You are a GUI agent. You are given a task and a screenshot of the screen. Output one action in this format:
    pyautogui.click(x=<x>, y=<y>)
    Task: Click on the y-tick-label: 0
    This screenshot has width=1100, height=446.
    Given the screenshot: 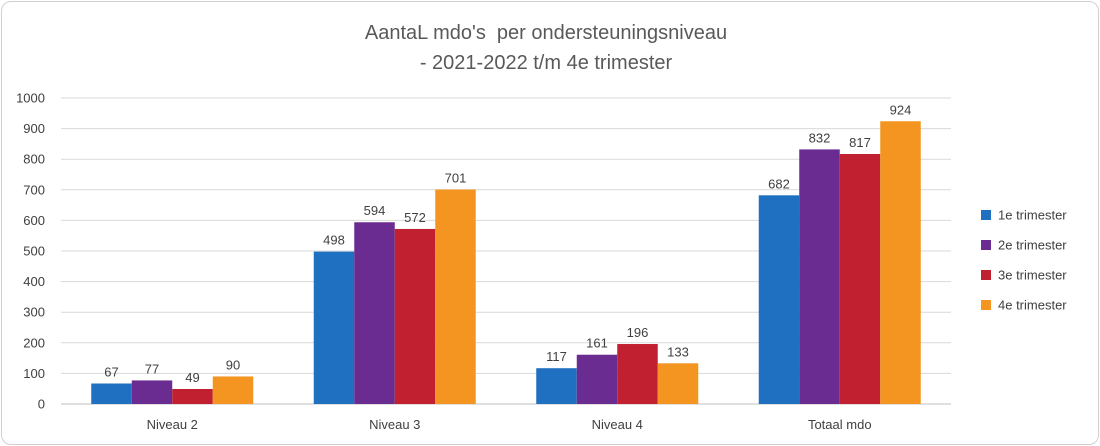 What is the action you would take?
    pyautogui.click(x=41, y=404)
    